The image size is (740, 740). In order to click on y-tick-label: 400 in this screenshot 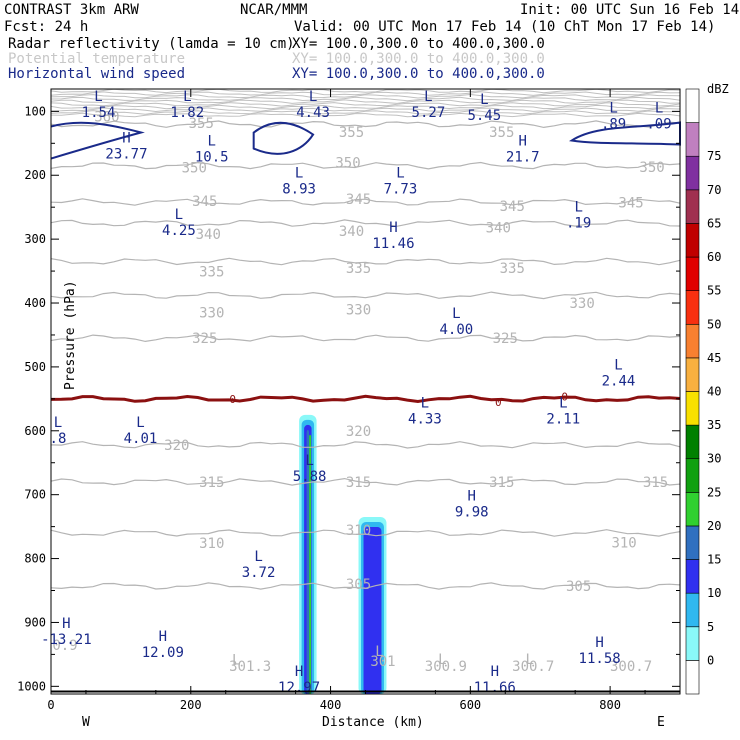, I will do `click(35, 303)`.